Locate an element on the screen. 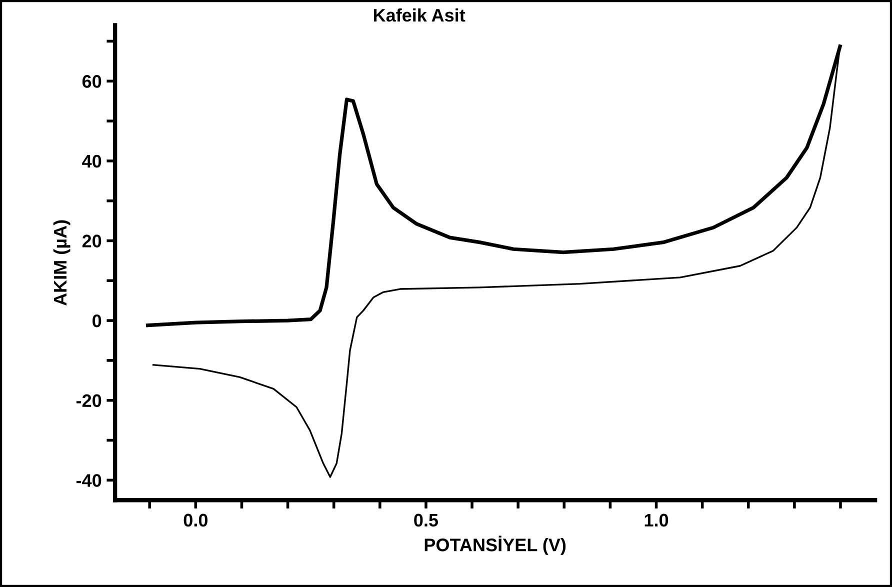 The image size is (892, 587). y-tick-label: -20 is located at coordinates (89, 401).